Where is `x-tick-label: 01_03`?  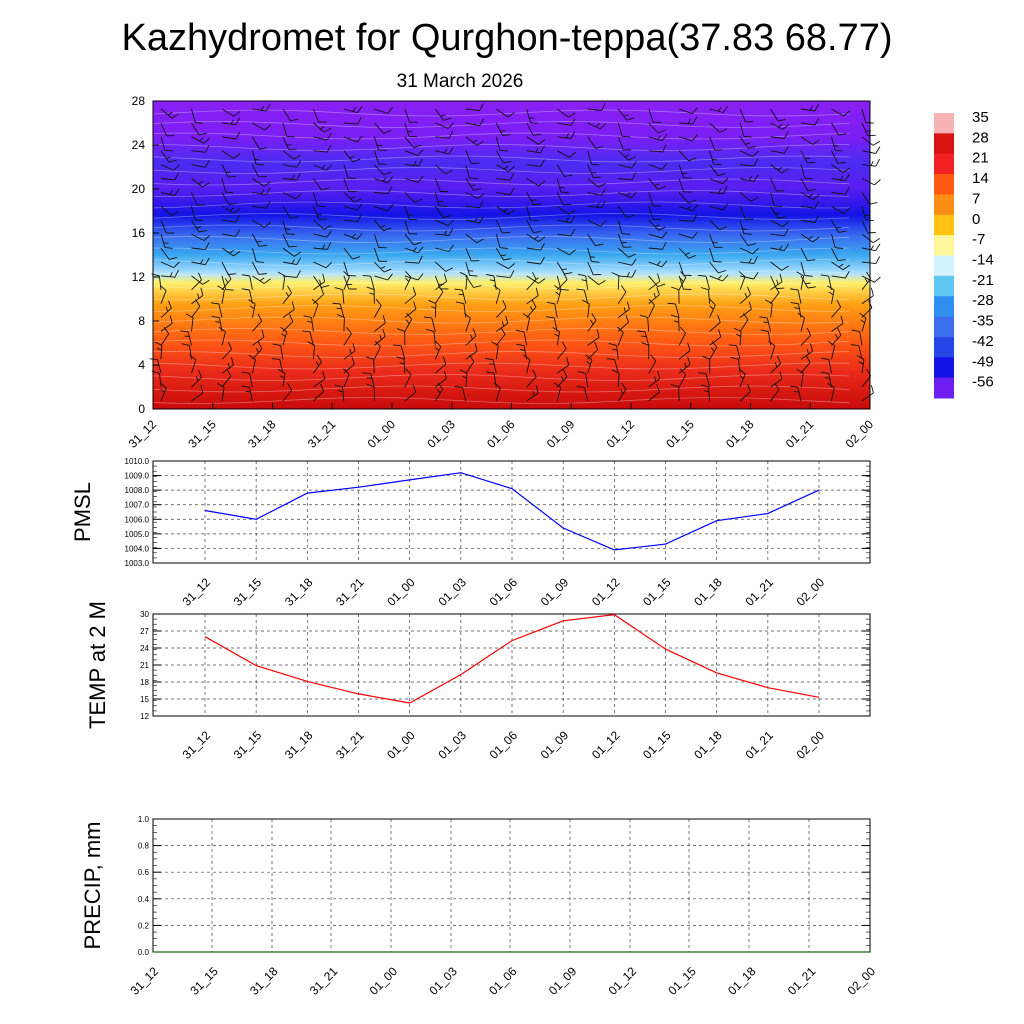
x-tick-label: 01_03 is located at coordinates (441, 434).